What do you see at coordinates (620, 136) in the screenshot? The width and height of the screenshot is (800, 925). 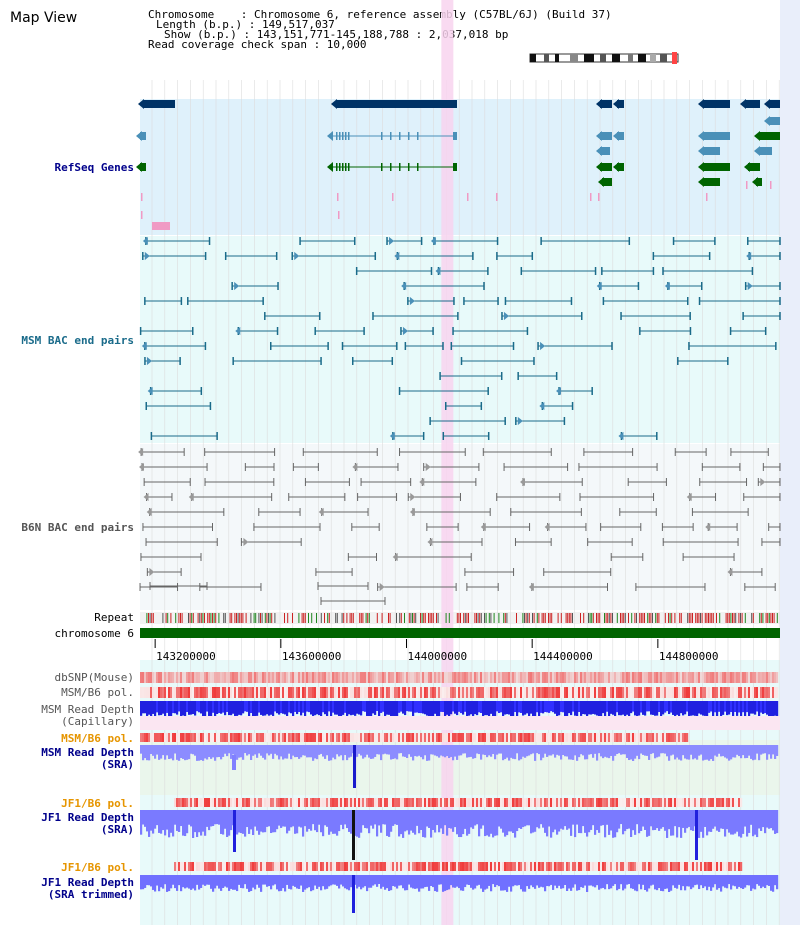 I see `gene-block` at bounding box center [620, 136].